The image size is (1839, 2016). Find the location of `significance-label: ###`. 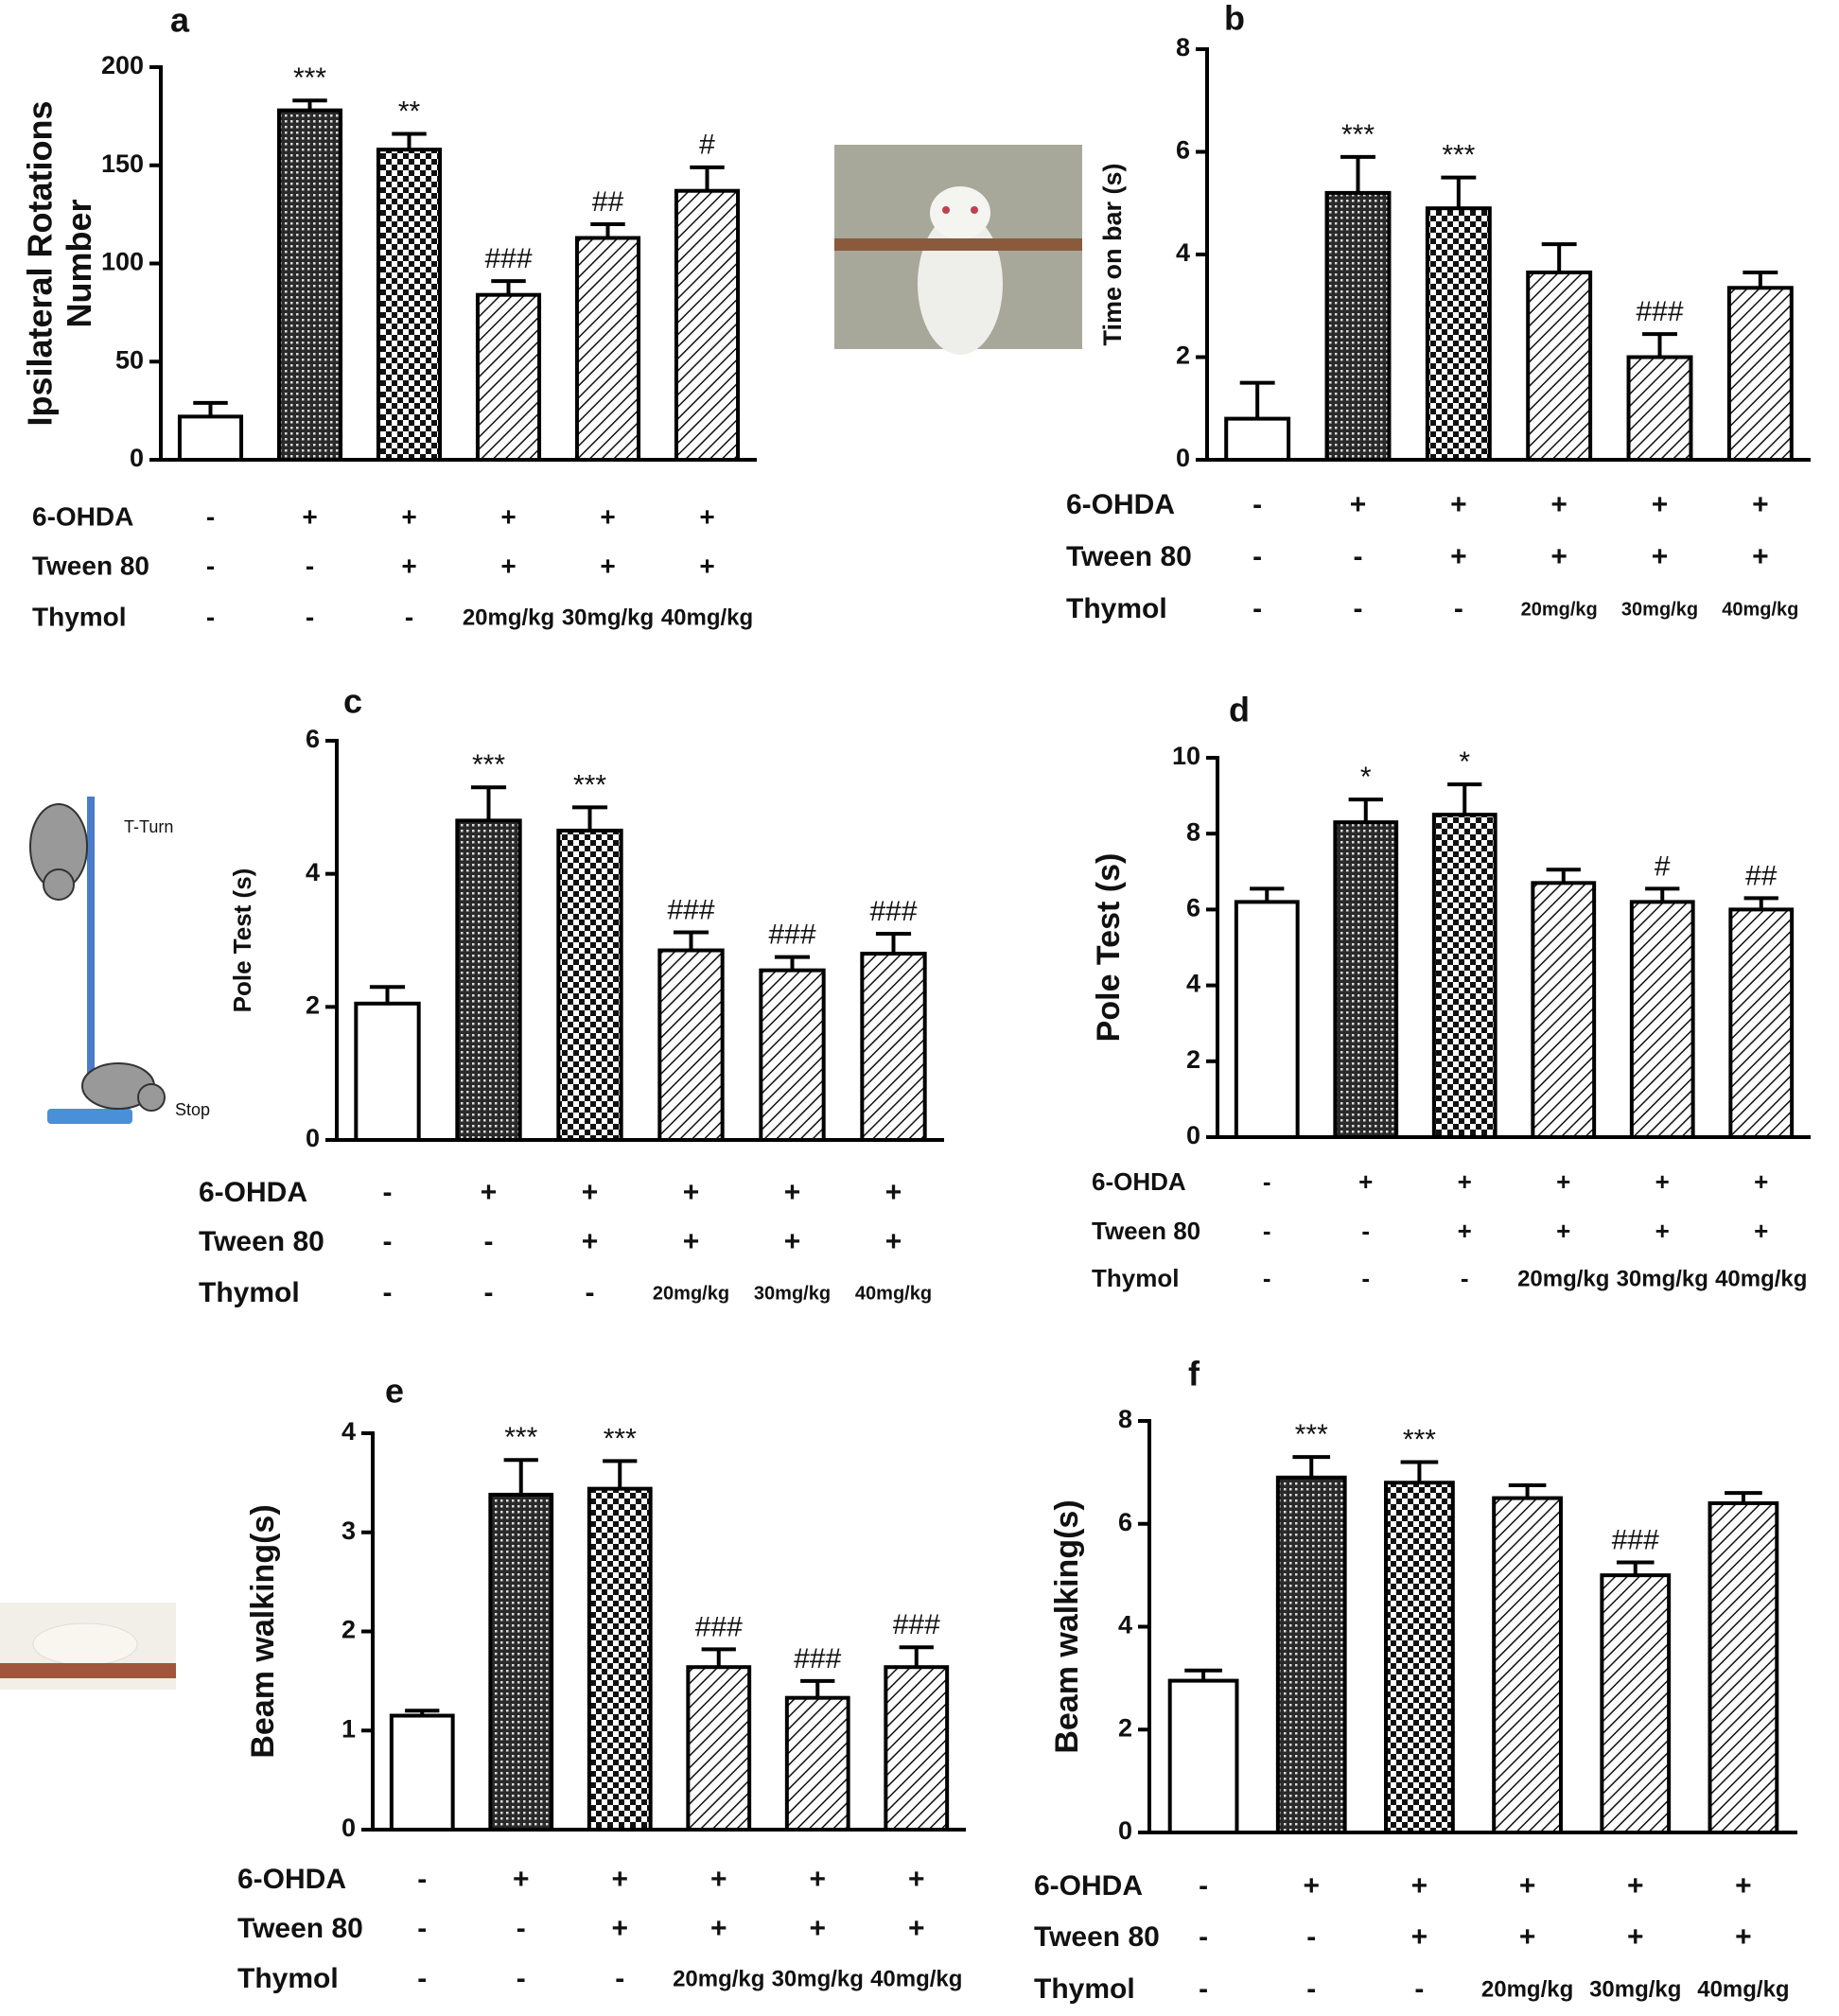

significance-label: ### is located at coordinates (1635, 1539).